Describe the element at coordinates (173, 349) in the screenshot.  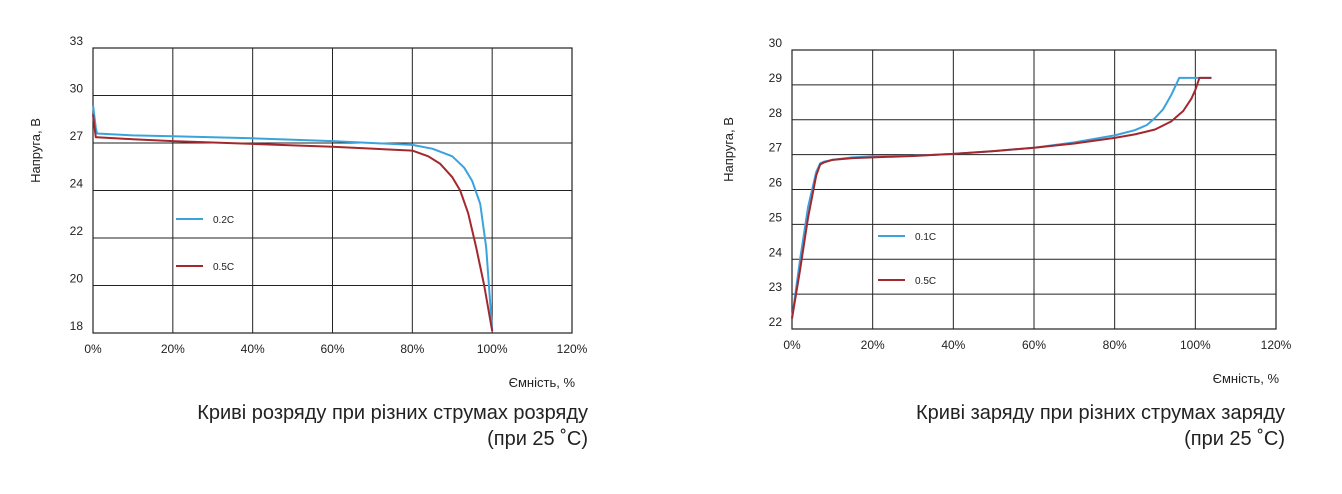
I see `left-x-tick-label: 20%` at that location.